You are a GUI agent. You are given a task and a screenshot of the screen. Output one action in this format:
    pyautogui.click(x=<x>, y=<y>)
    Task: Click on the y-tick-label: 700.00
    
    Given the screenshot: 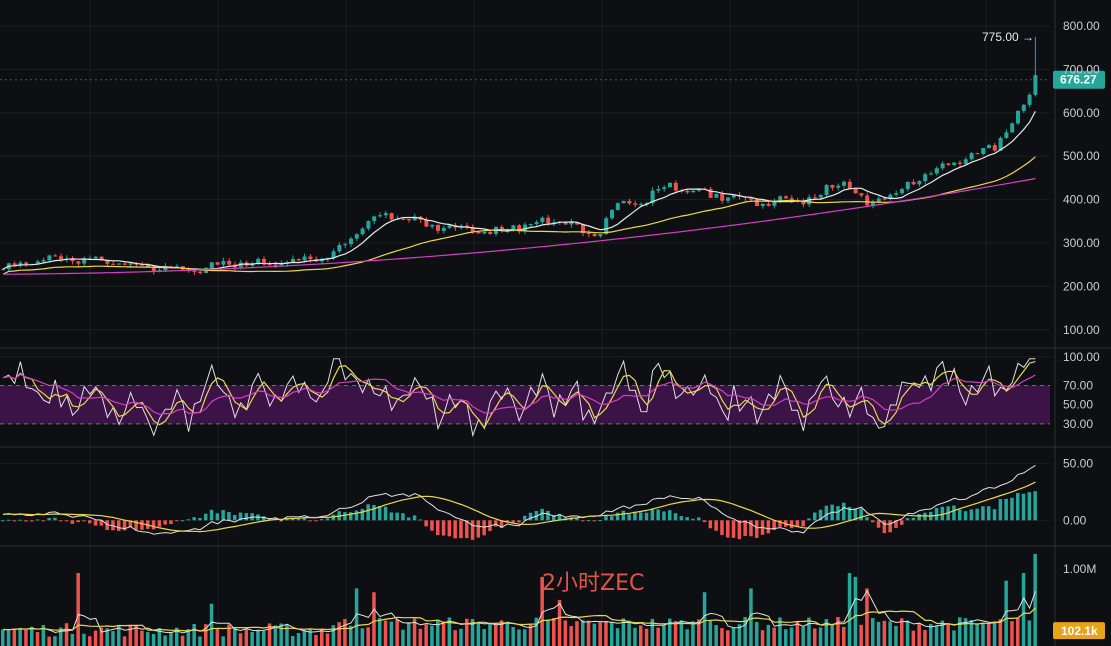 What is the action you would take?
    pyautogui.click(x=1081, y=69)
    